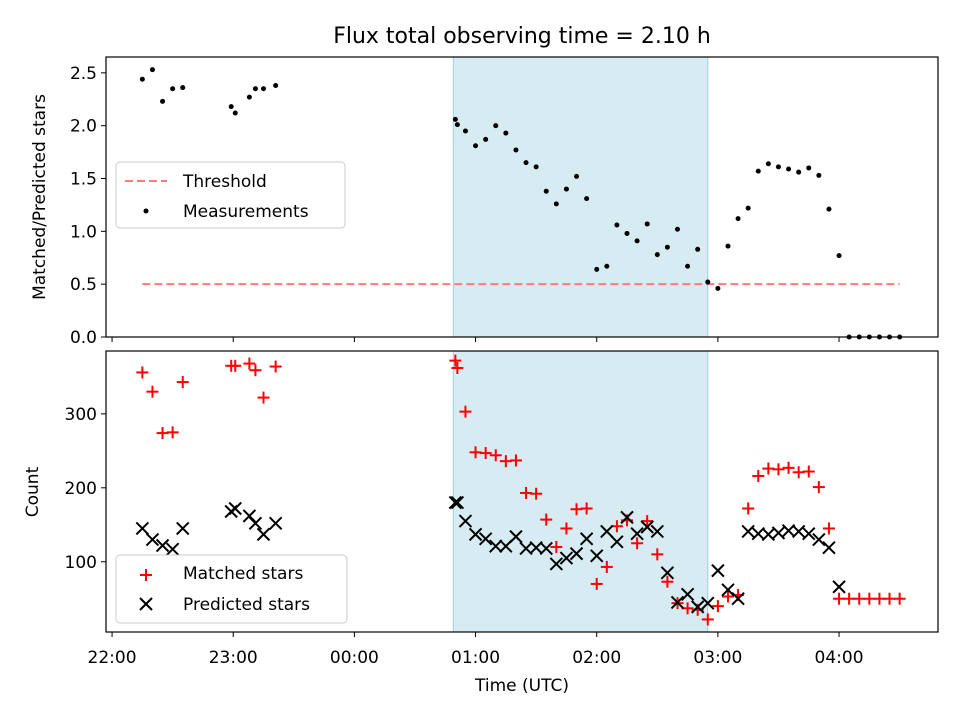 The image size is (960, 720). What do you see at coordinates (83, 74) in the screenshot?
I see `y-tick-label: 2.5` at bounding box center [83, 74].